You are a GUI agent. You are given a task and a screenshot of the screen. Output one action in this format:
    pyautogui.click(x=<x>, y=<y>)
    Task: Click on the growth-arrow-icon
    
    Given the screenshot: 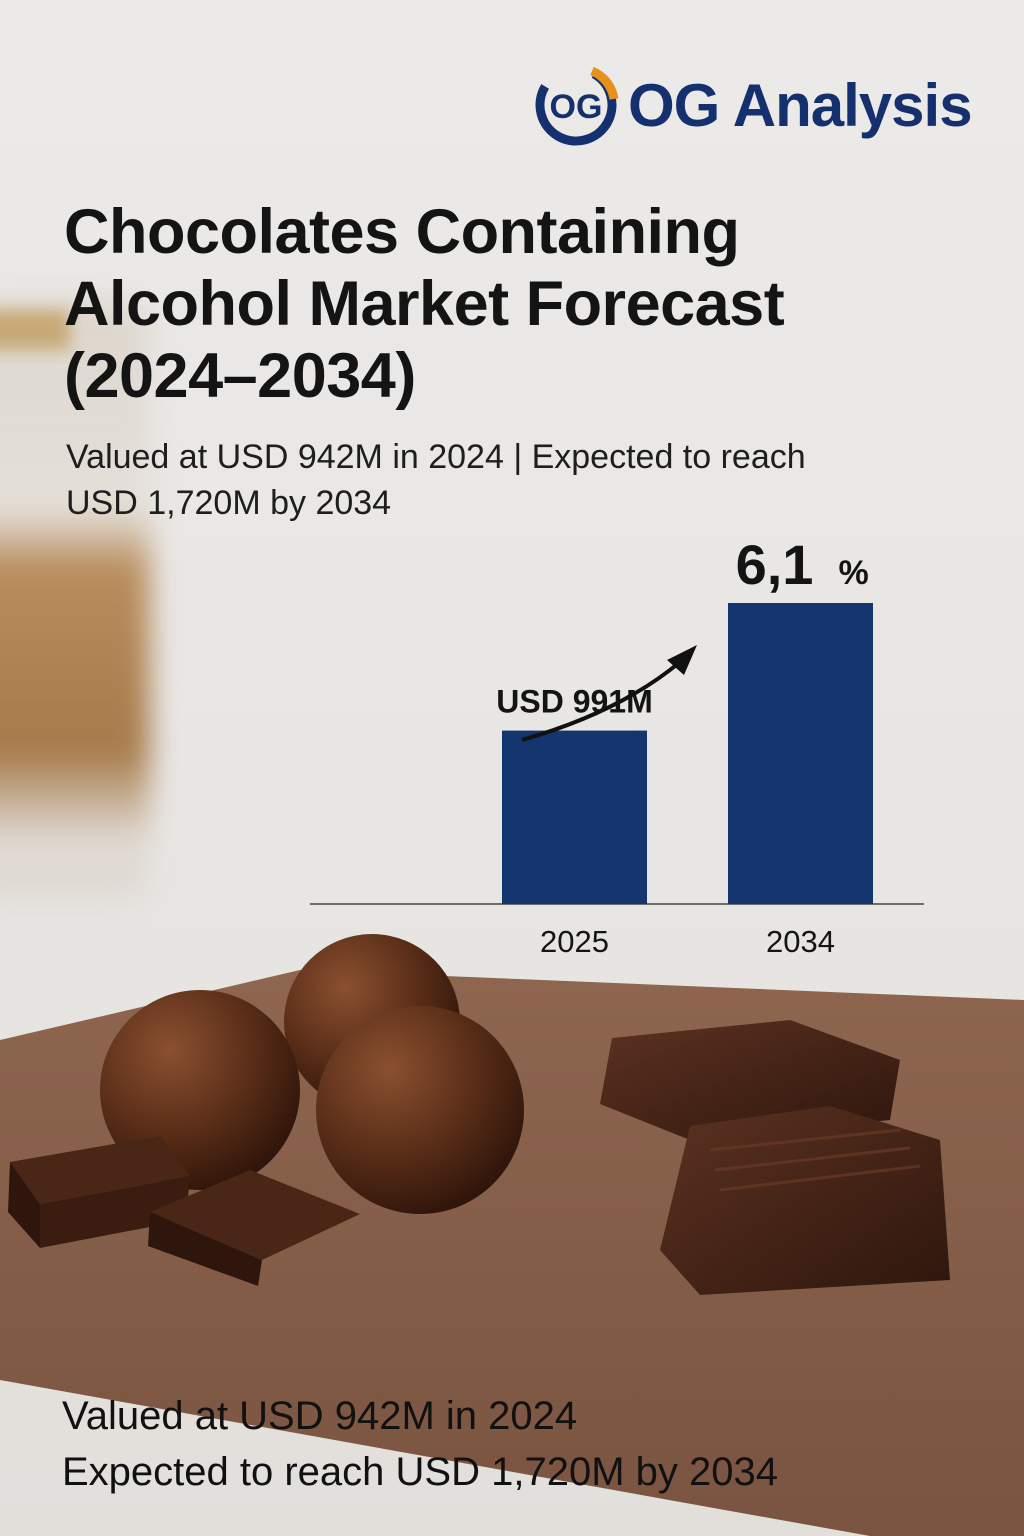 What is the action you would take?
    pyautogui.click(x=601, y=701)
    